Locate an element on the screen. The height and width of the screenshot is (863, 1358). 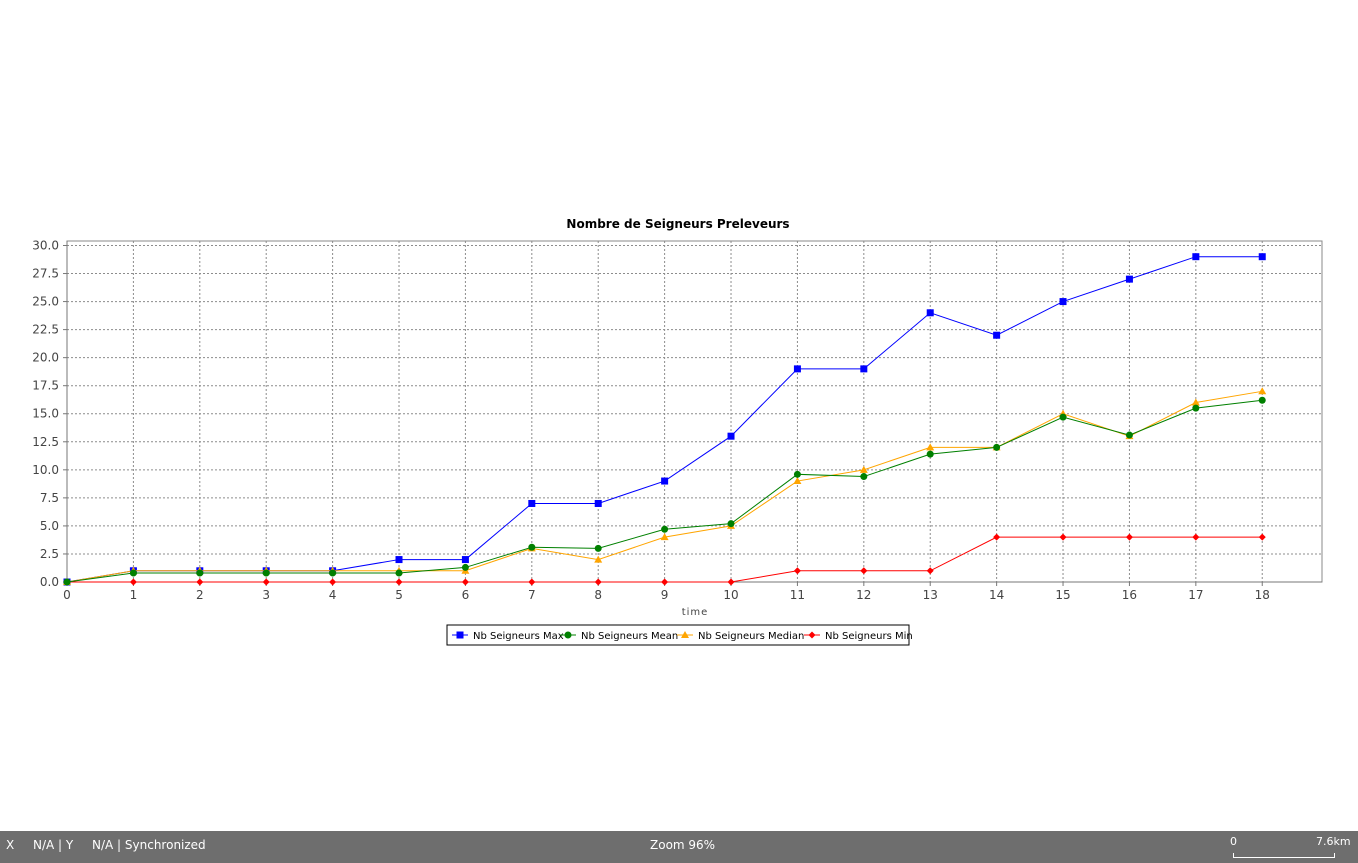
x-tick-label: 14 is located at coordinates (996, 595).